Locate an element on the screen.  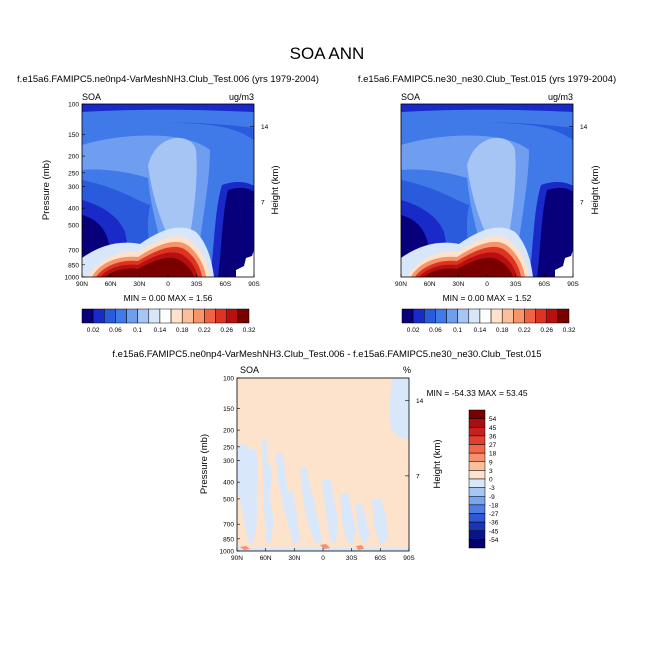
colorbar-label: 0.26 is located at coordinates (226, 330).